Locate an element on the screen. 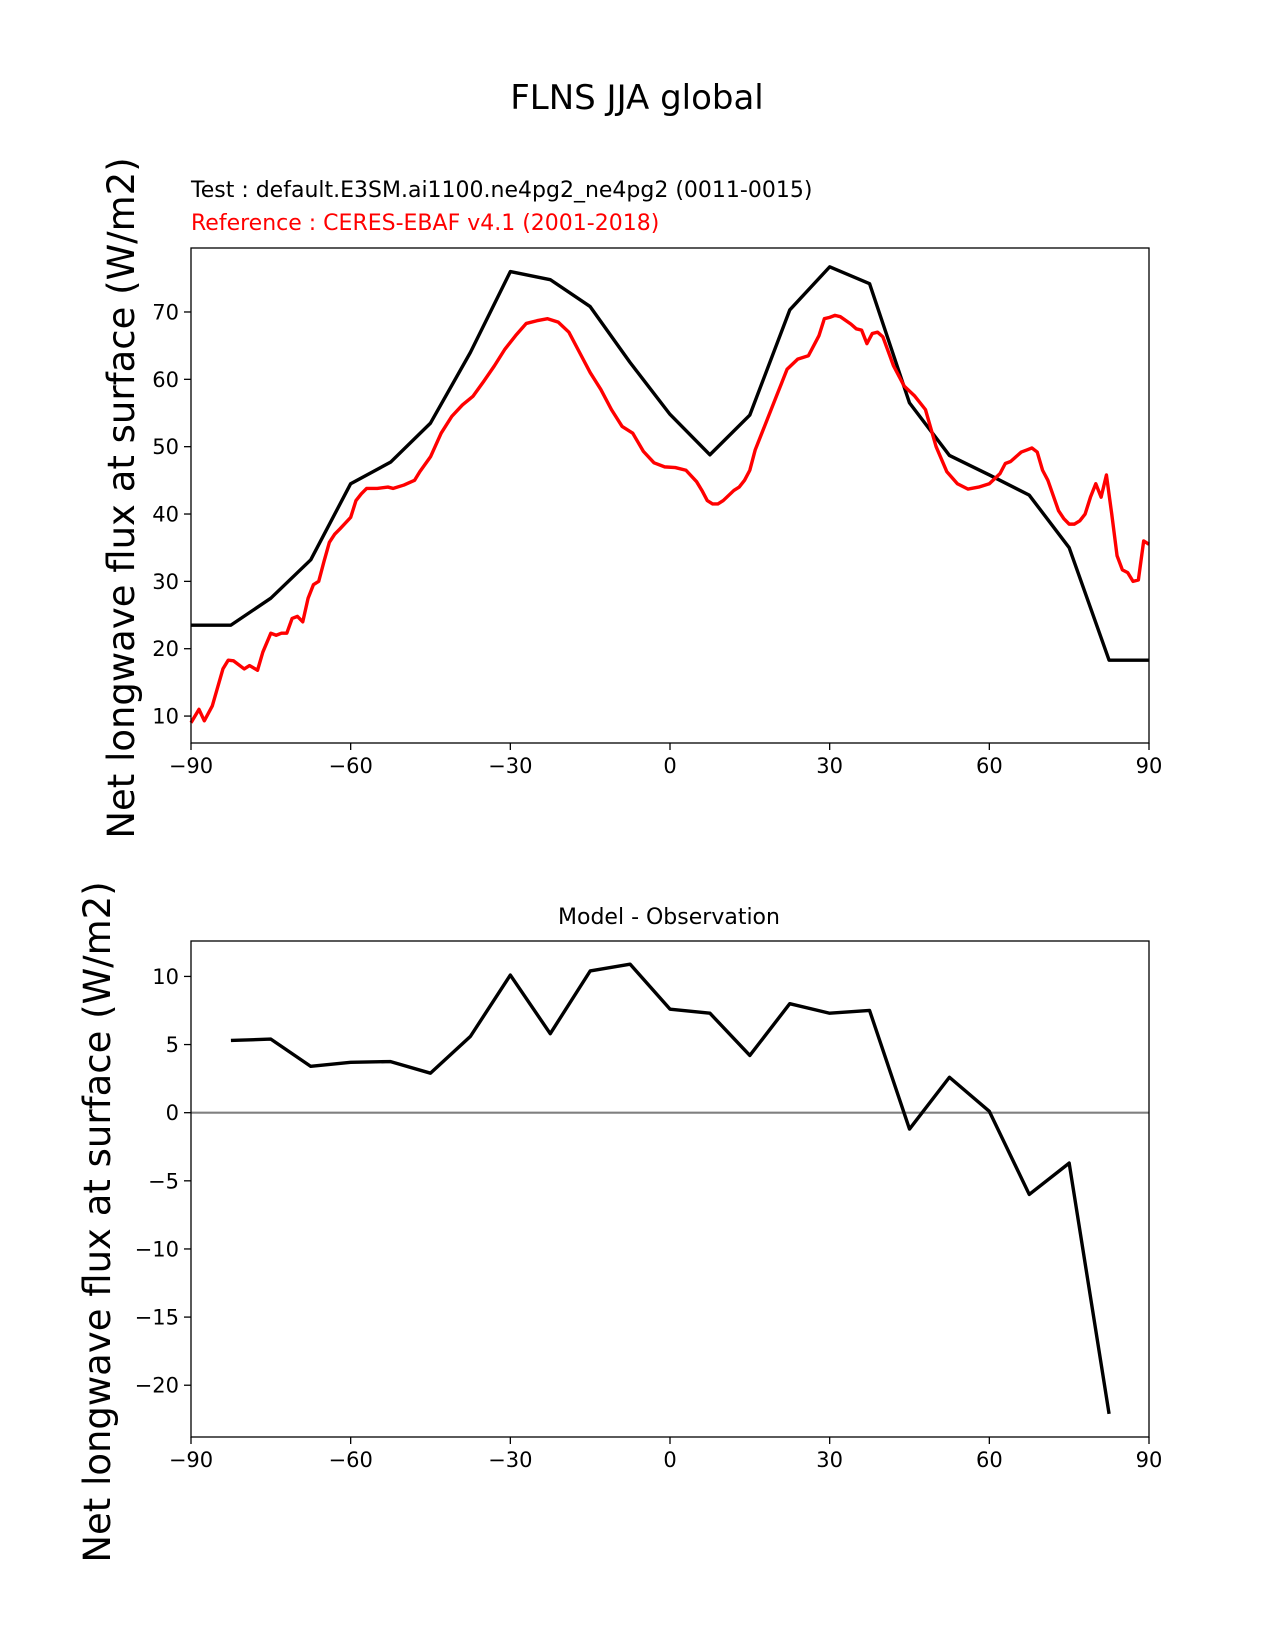  y-tick-label: −10 is located at coordinates (157, 1249).